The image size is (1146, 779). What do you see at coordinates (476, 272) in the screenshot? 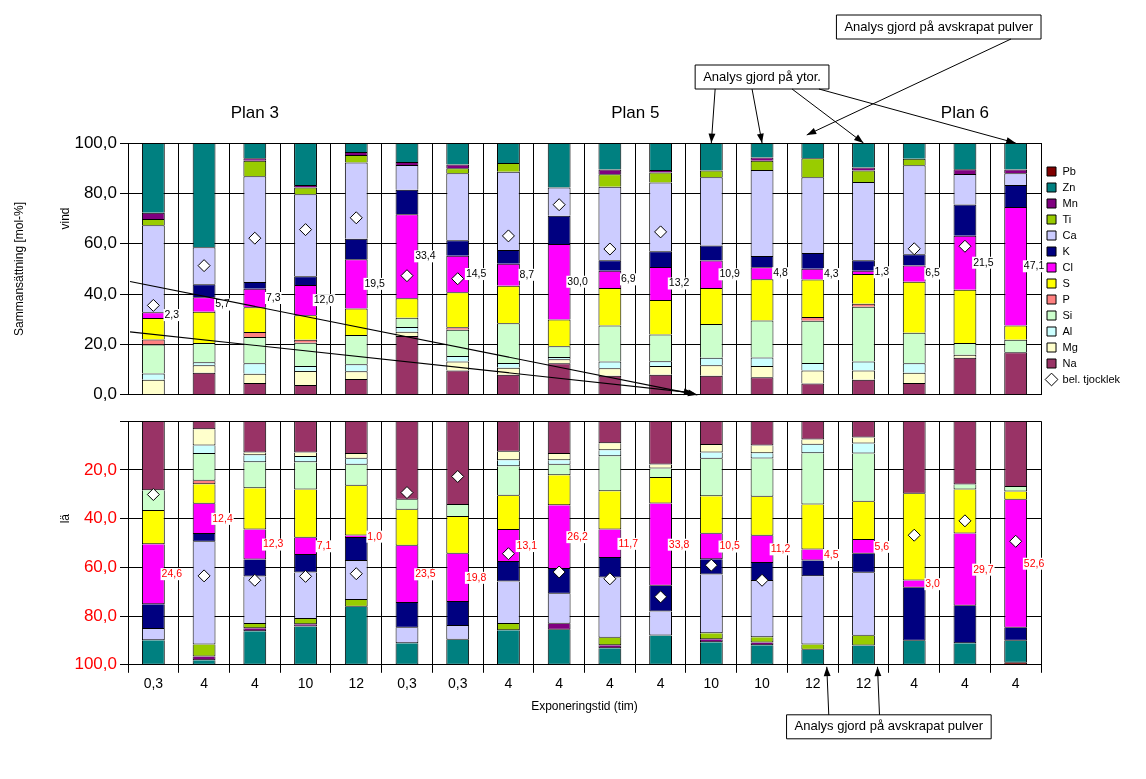
I see `data-label: 14,5` at bounding box center [476, 272].